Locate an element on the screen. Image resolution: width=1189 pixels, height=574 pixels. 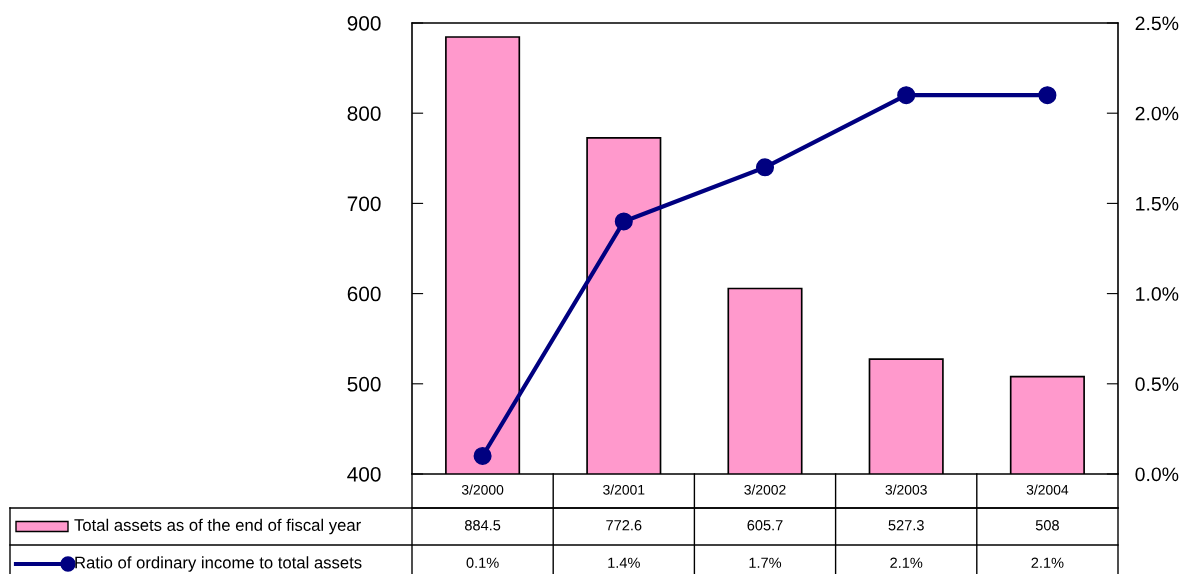
data-label: 1.4% is located at coordinates (624, 562).